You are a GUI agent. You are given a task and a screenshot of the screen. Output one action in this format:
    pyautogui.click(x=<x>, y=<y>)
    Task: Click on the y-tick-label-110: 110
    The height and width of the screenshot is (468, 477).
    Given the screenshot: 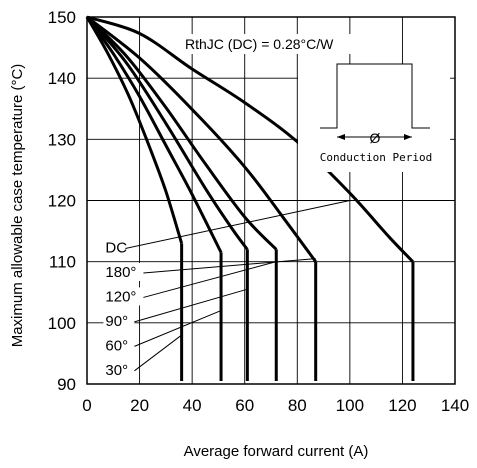 What is the action you would take?
    pyautogui.click(x=62, y=262)
    